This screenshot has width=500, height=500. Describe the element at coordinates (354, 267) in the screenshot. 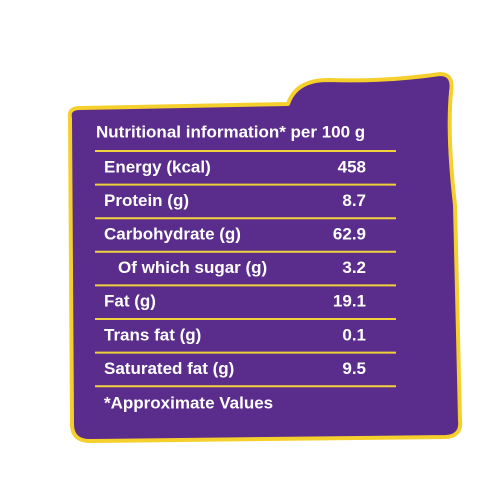

I see `row-value: 3.2` at that location.